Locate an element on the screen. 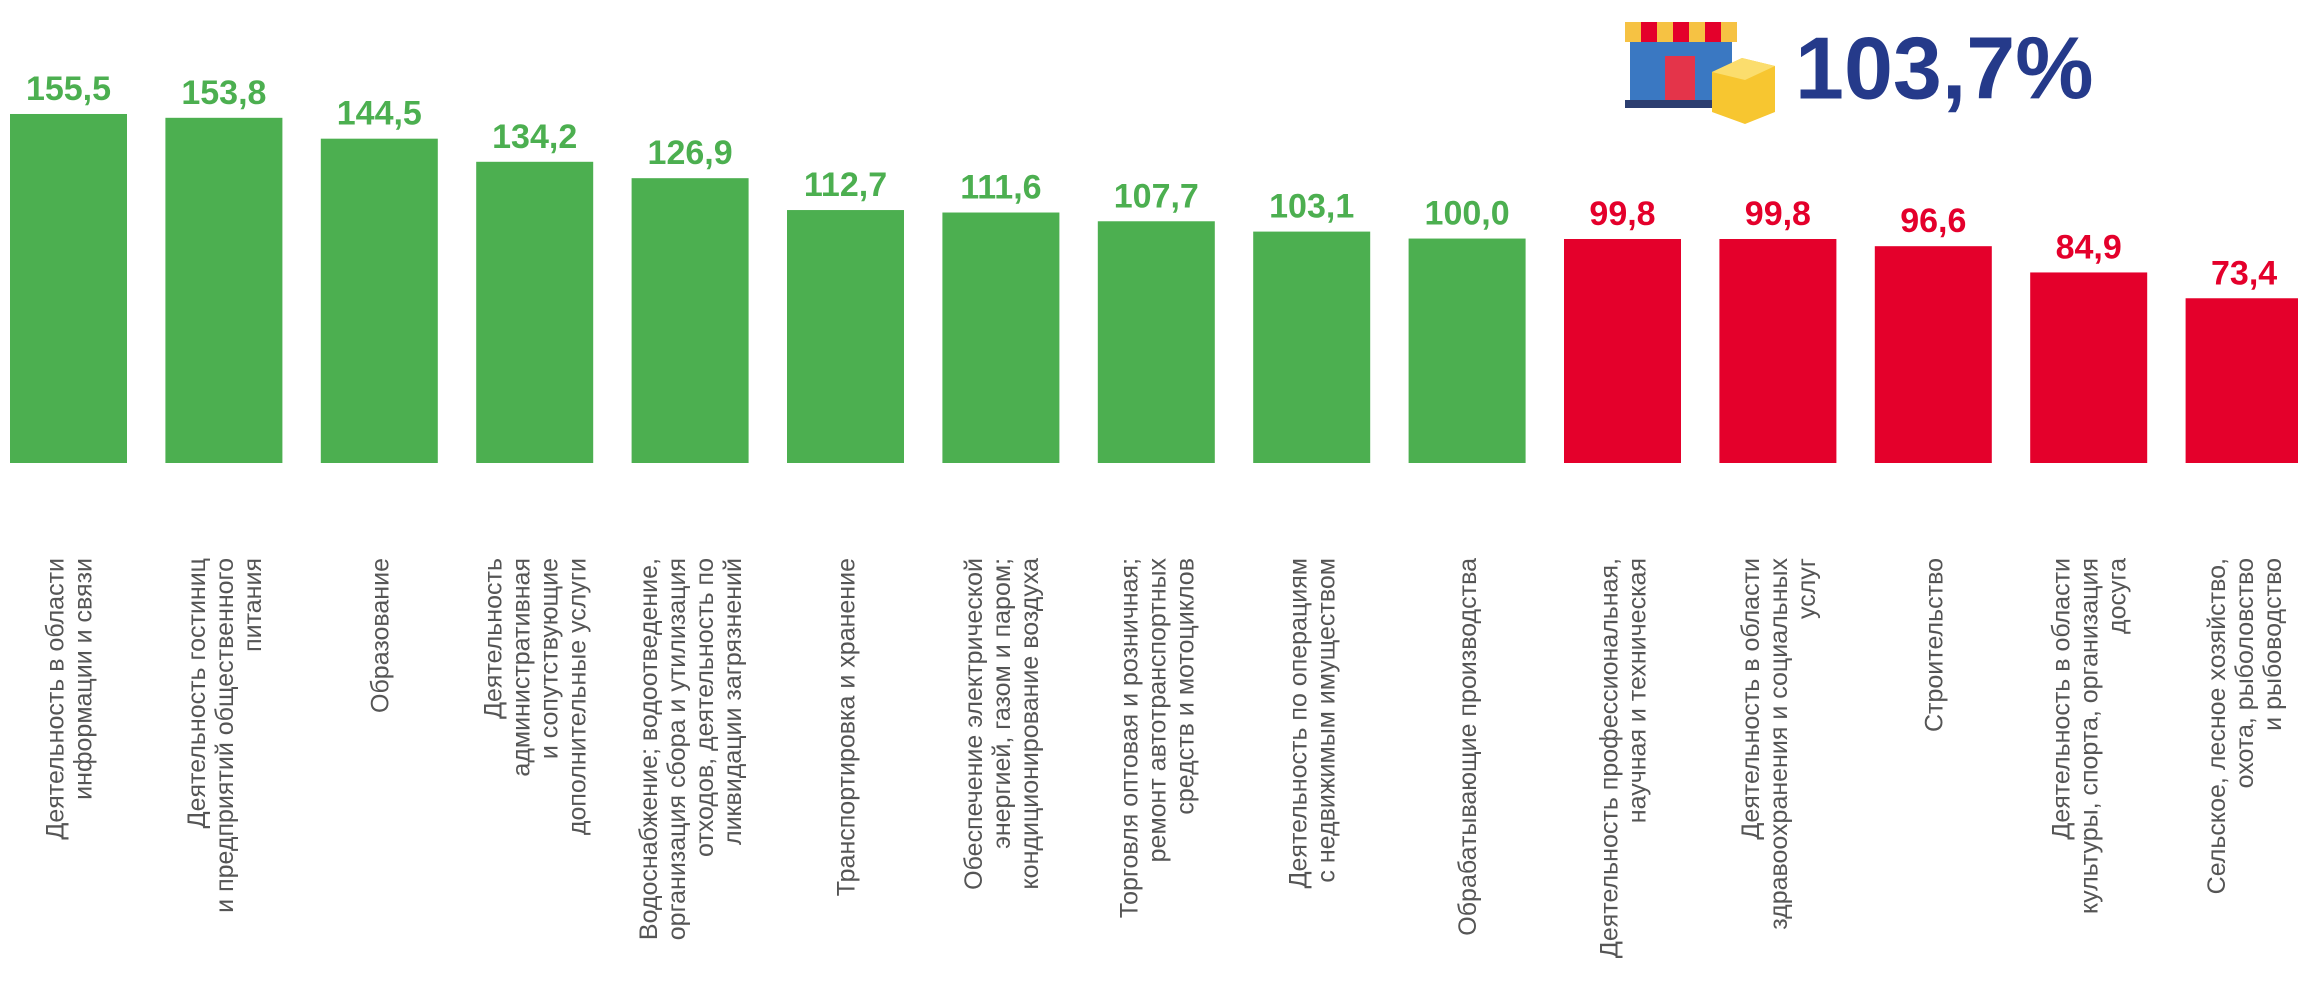 This screenshot has height=1001, width=2298. category-label: и рыбоводство is located at coordinates (2273, 644).